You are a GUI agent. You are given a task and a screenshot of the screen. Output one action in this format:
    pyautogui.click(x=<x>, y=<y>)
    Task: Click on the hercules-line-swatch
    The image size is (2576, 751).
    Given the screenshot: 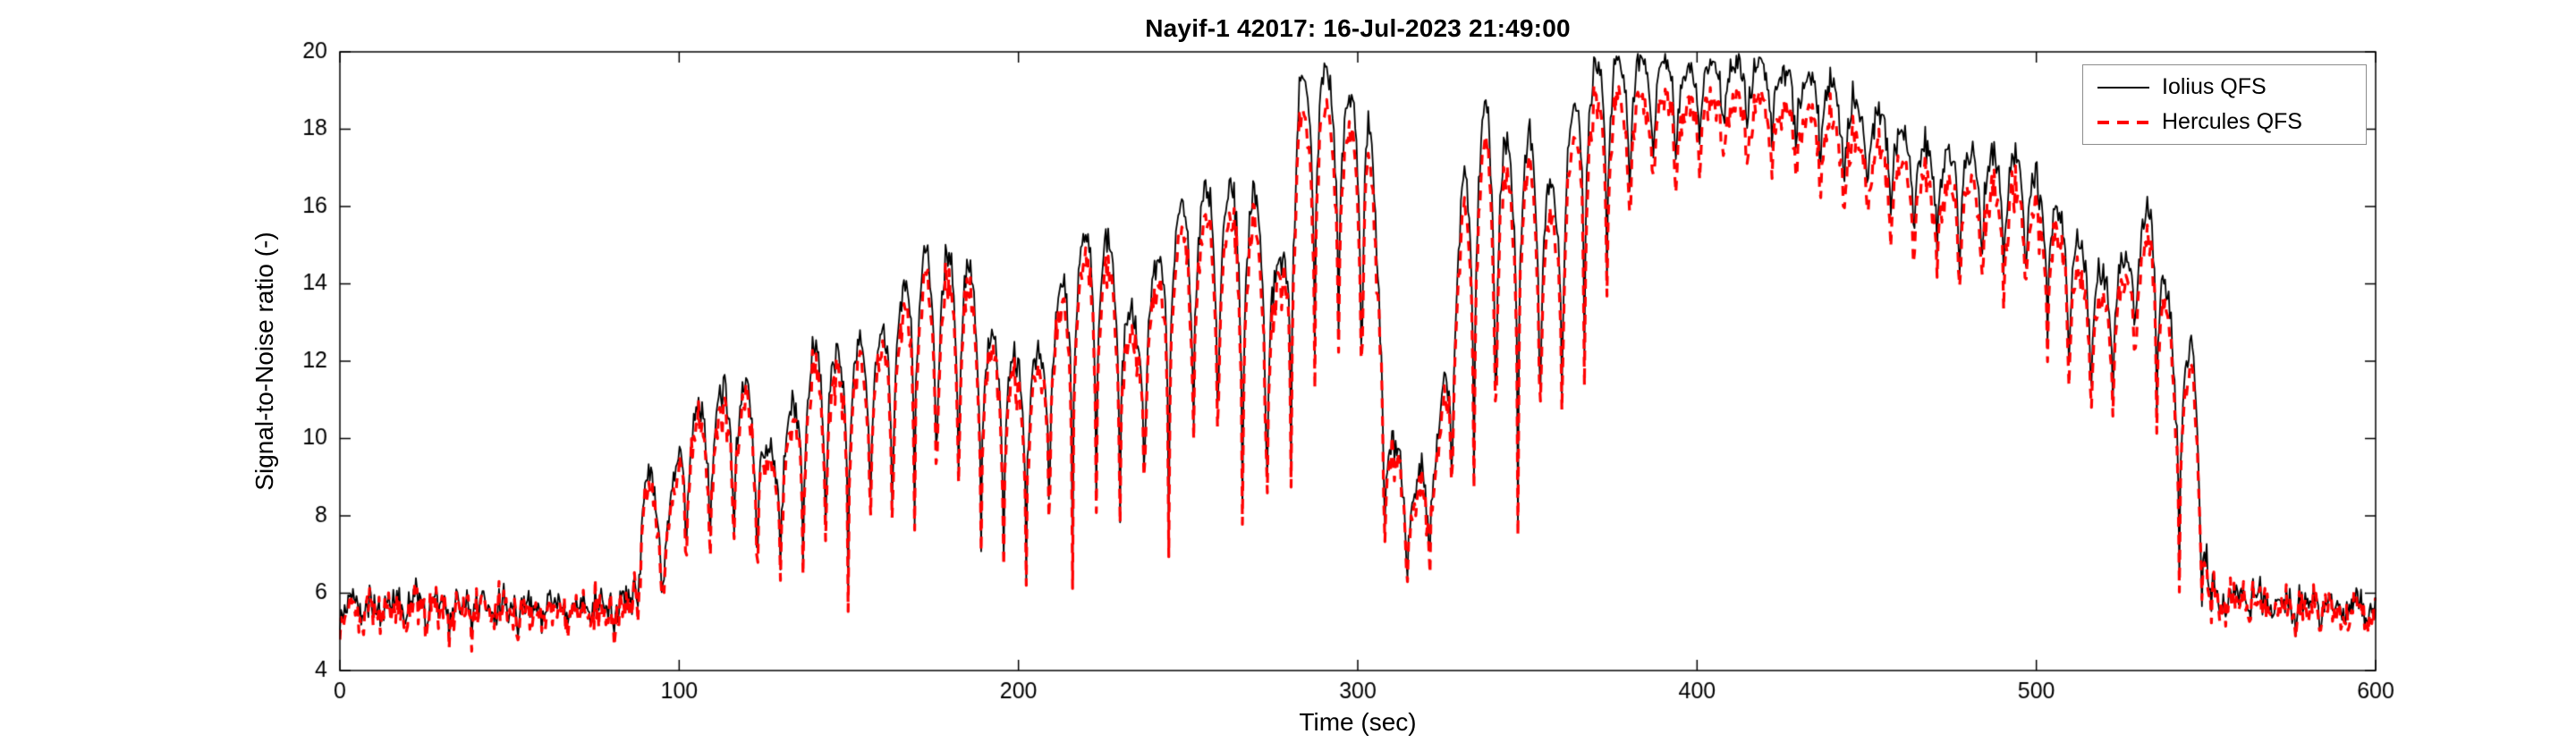 What is the action you would take?
    pyautogui.click(x=2123, y=122)
    